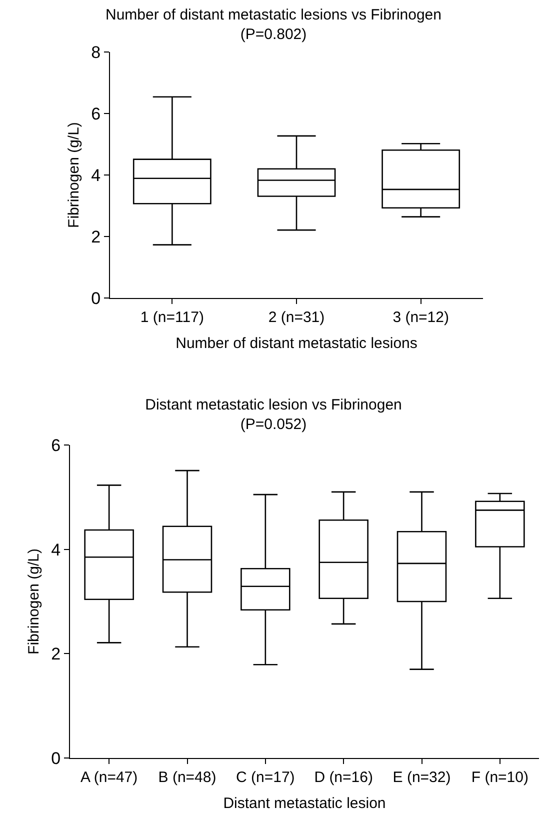 This screenshot has height=832, width=547. I want to click on chart-title: Number of distant metastatic lesions vs Fibrinogen, so click(274, 15).